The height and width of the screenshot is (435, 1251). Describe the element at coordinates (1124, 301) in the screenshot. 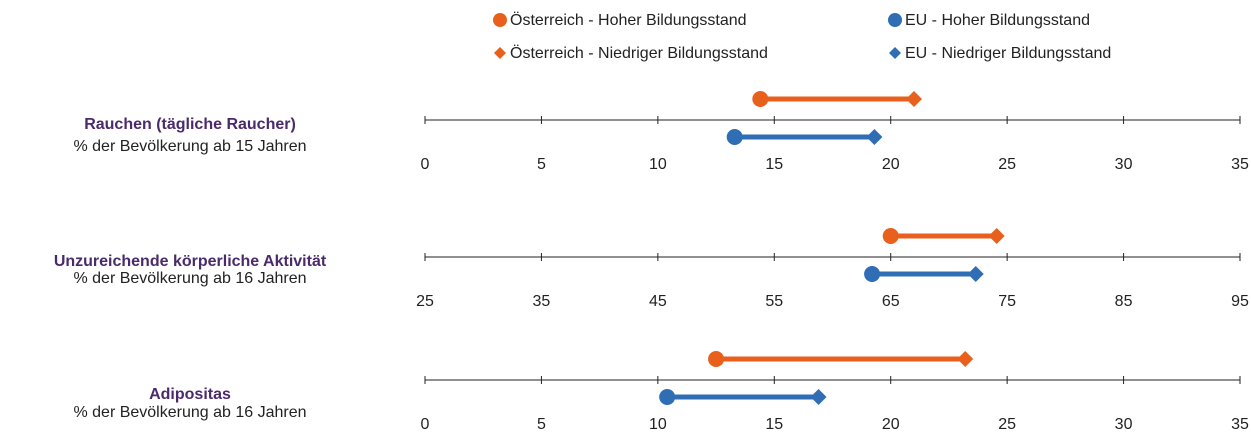

I see `x-tick-label: 85` at that location.